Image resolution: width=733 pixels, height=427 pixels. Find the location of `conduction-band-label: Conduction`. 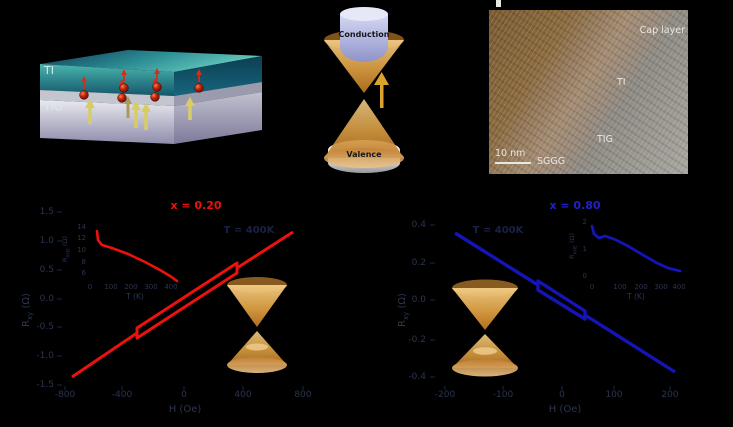

conduction-band-label: Conduction is located at coordinates (364, 34).